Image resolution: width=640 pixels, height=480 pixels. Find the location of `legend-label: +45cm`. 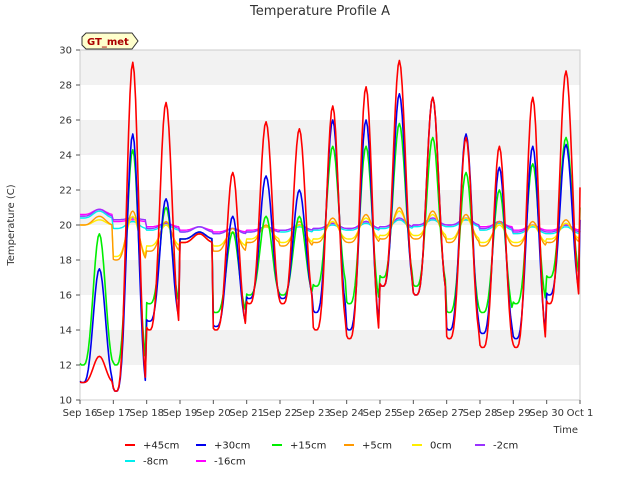

legend-label: +45cm is located at coordinates (161, 446).